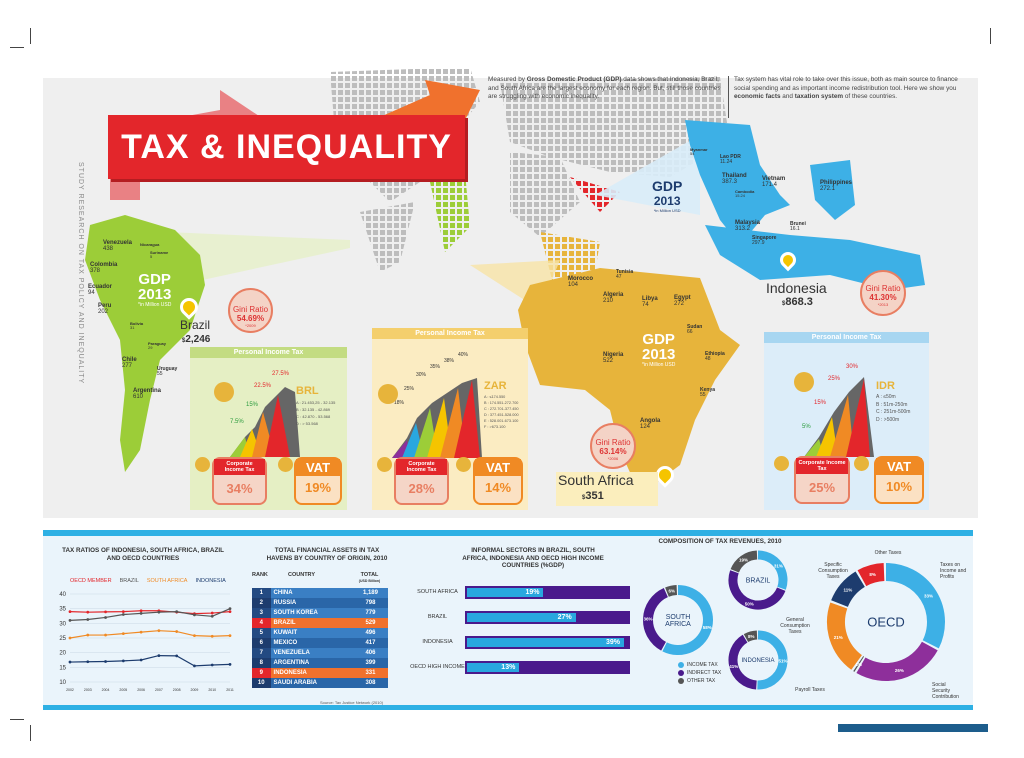 The image size is (1024, 758). I want to click on total-cell: 308, so click(370, 683).